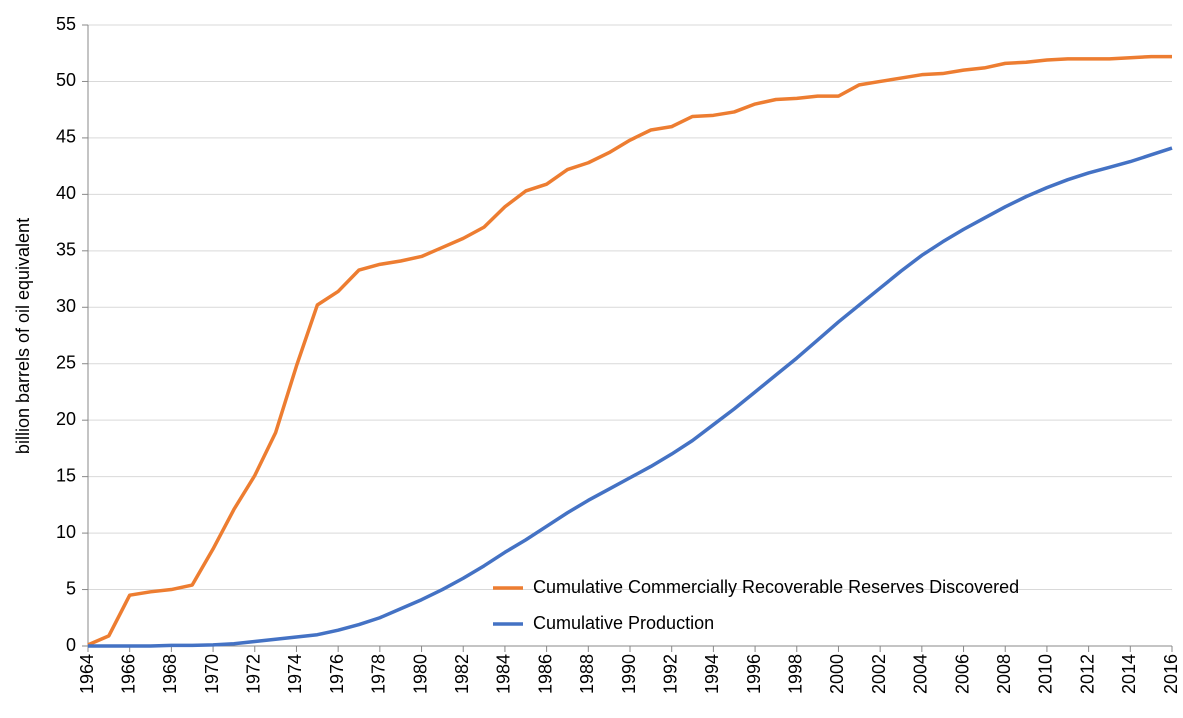 This screenshot has width=1183, height=718. Describe the element at coordinates (66, 475) in the screenshot. I see `y-tick-label: 15` at that location.